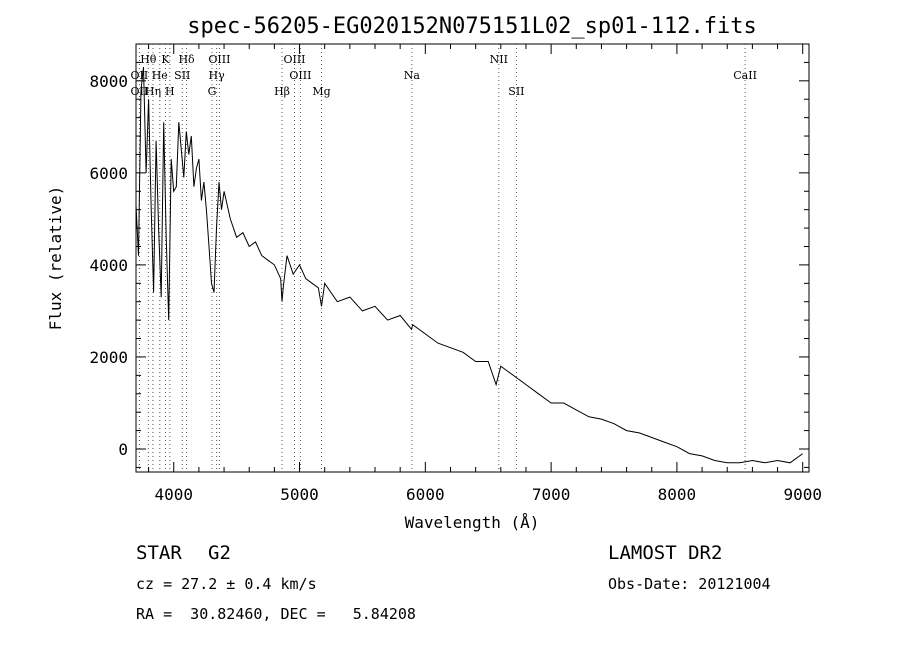 The height and width of the screenshot is (650, 900). Describe the element at coordinates (153, 91) in the screenshot. I see `line-marker-label: Hη` at that location.